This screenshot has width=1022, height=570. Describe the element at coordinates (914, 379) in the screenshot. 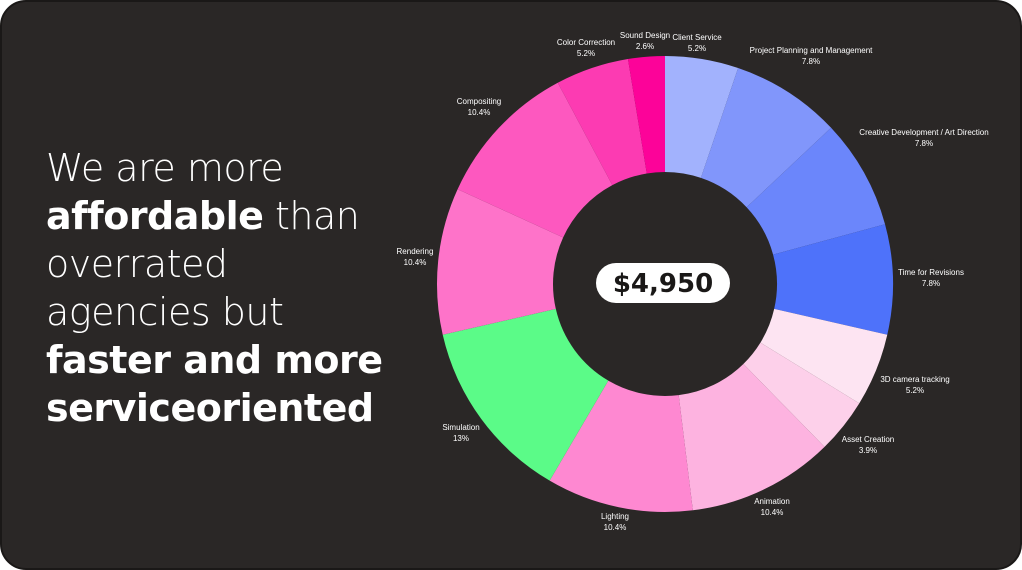

I see `slice-label: 3D camera tracking` at that location.